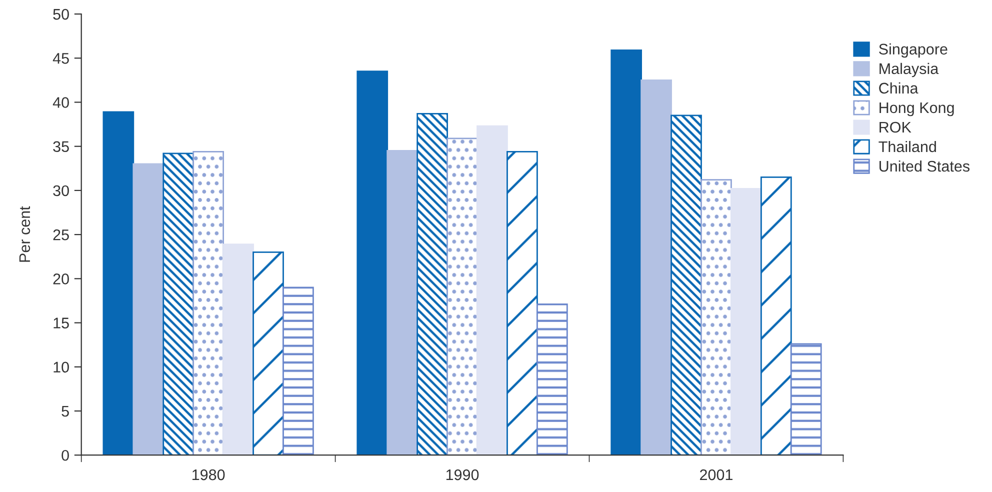 The height and width of the screenshot is (492, 992). I want to click on y-tick-label: 0, so click(65, 455).